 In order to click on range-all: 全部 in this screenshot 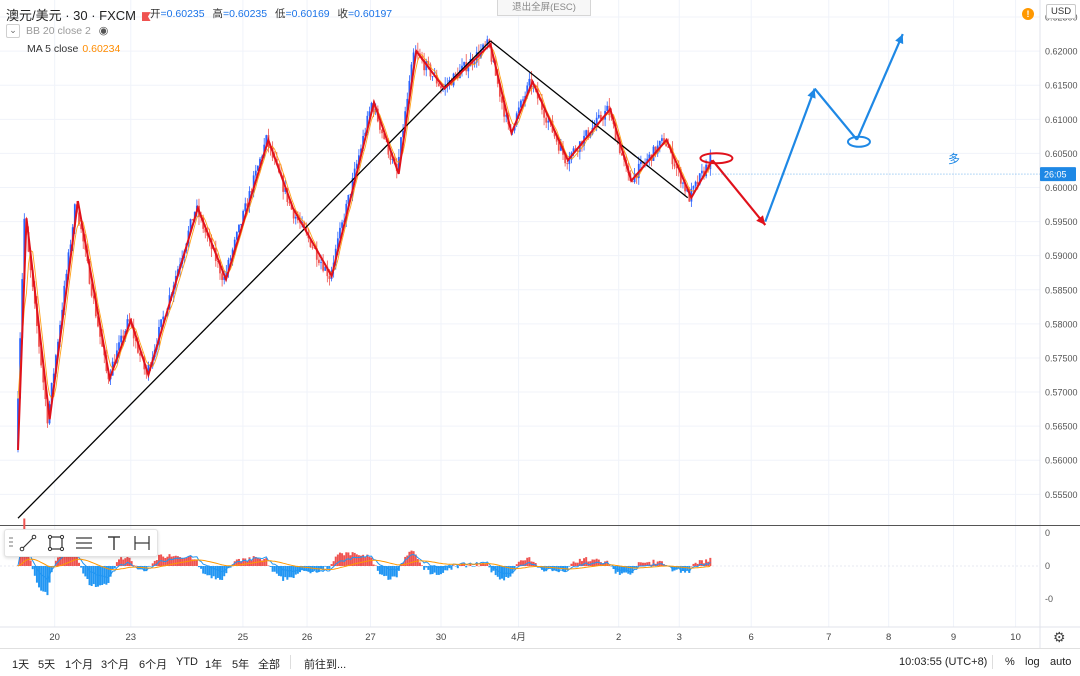, I will do `click(269, 665)`.